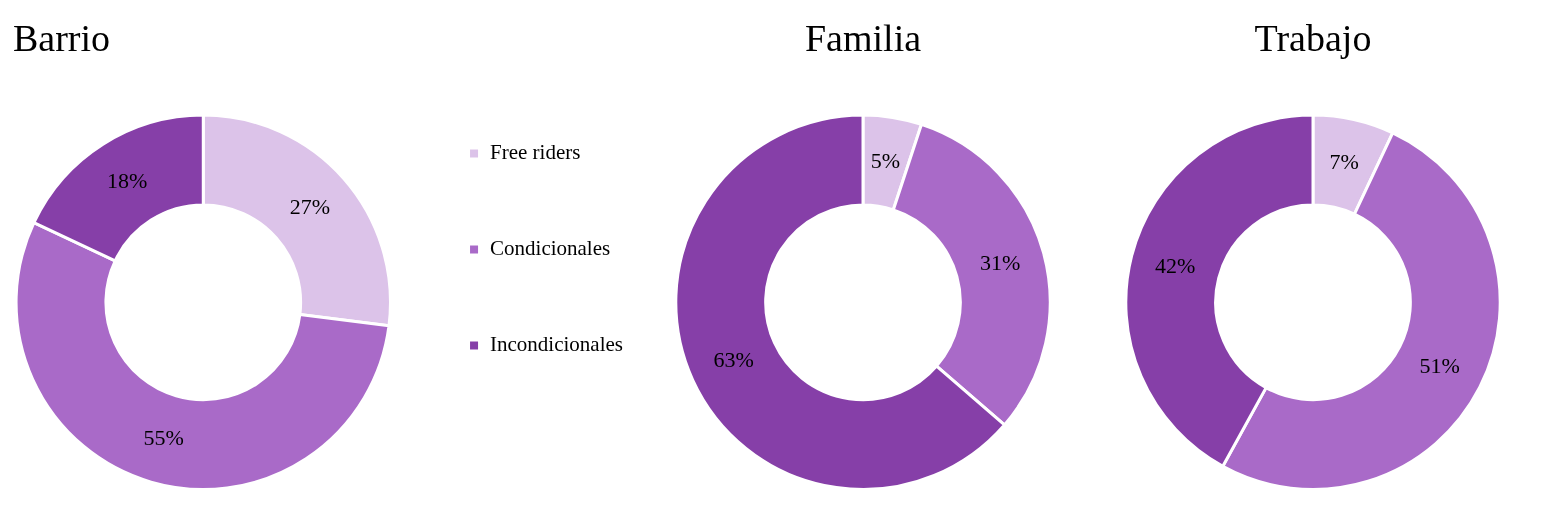  I want to click on data-label: 31%, so click(1000, 263).